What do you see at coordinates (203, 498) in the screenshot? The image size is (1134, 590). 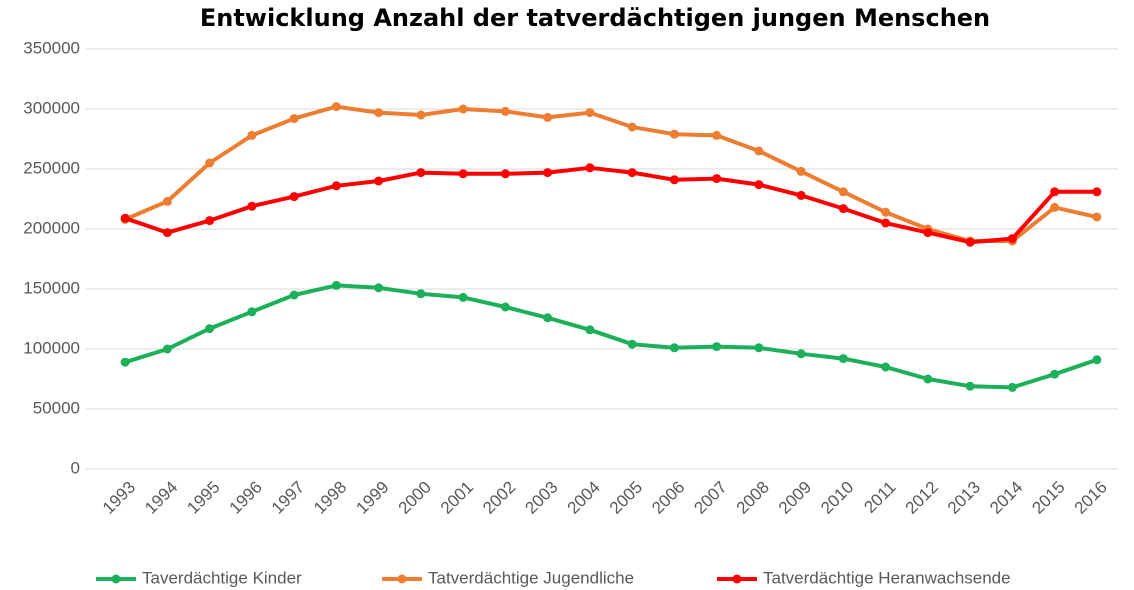 I see `x-tick-label: 1995` at bounding box center [203, 498].